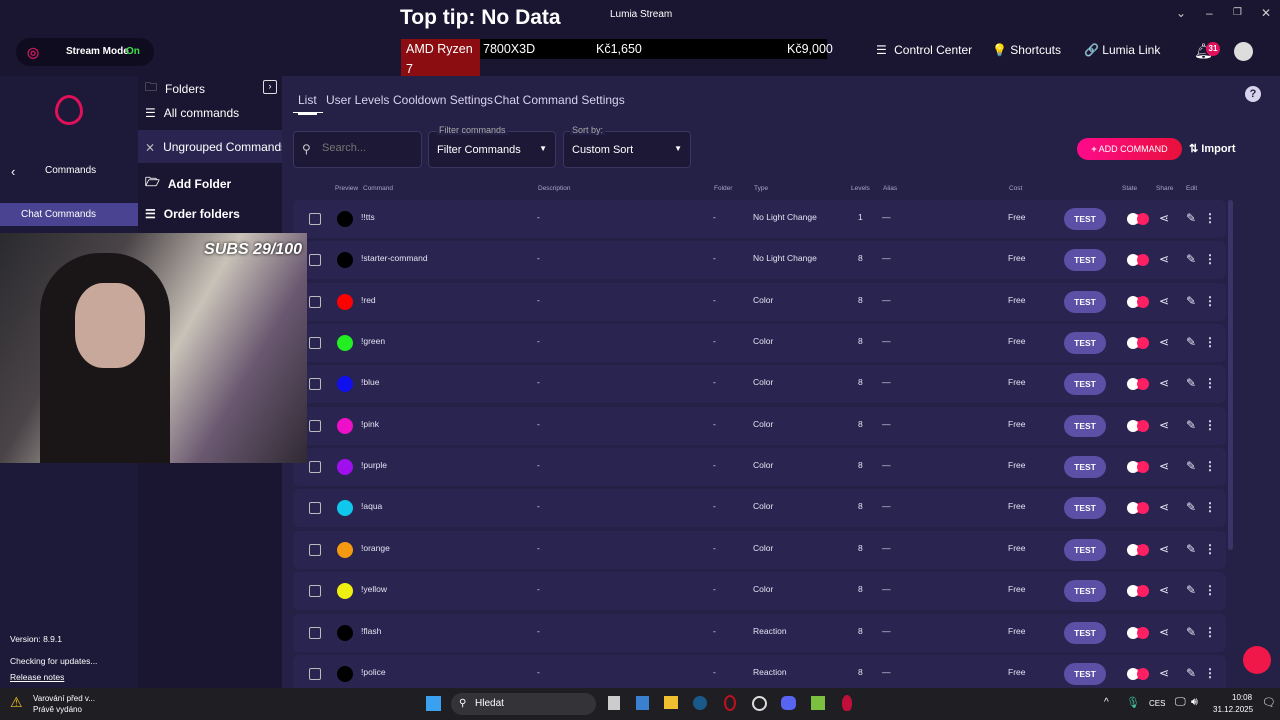 This screenshot has width=1280, height=720. I want to click on store-icon, so click(642, 703).